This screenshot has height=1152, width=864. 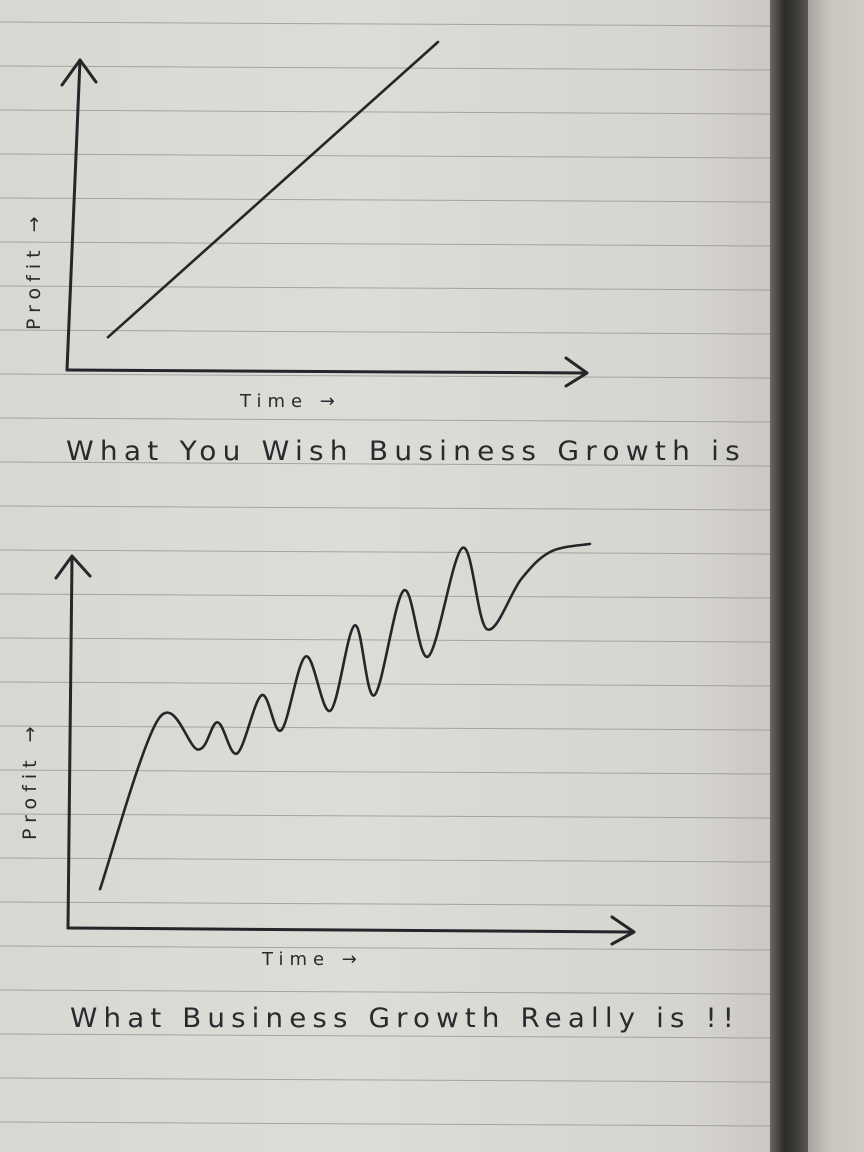 I want to click on adjacent-page, so click(x=836, y=576).